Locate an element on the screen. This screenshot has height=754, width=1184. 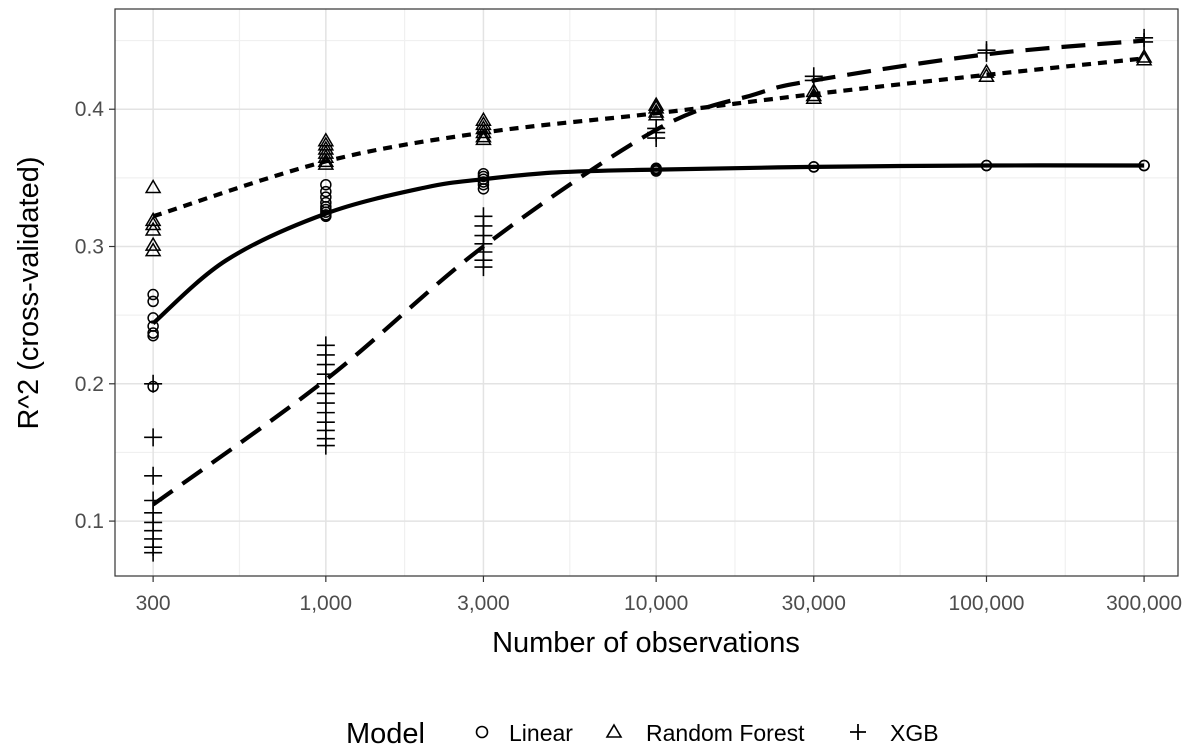
y-tick-label: 0.1 is located at coordinates (89, 521).